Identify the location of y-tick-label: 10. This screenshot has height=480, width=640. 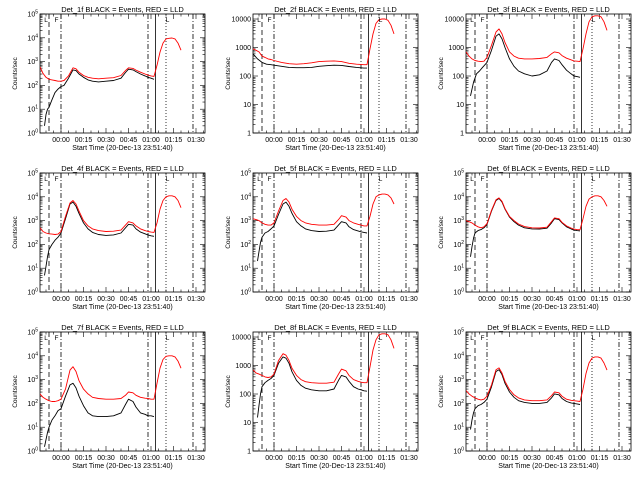
(247, 105).